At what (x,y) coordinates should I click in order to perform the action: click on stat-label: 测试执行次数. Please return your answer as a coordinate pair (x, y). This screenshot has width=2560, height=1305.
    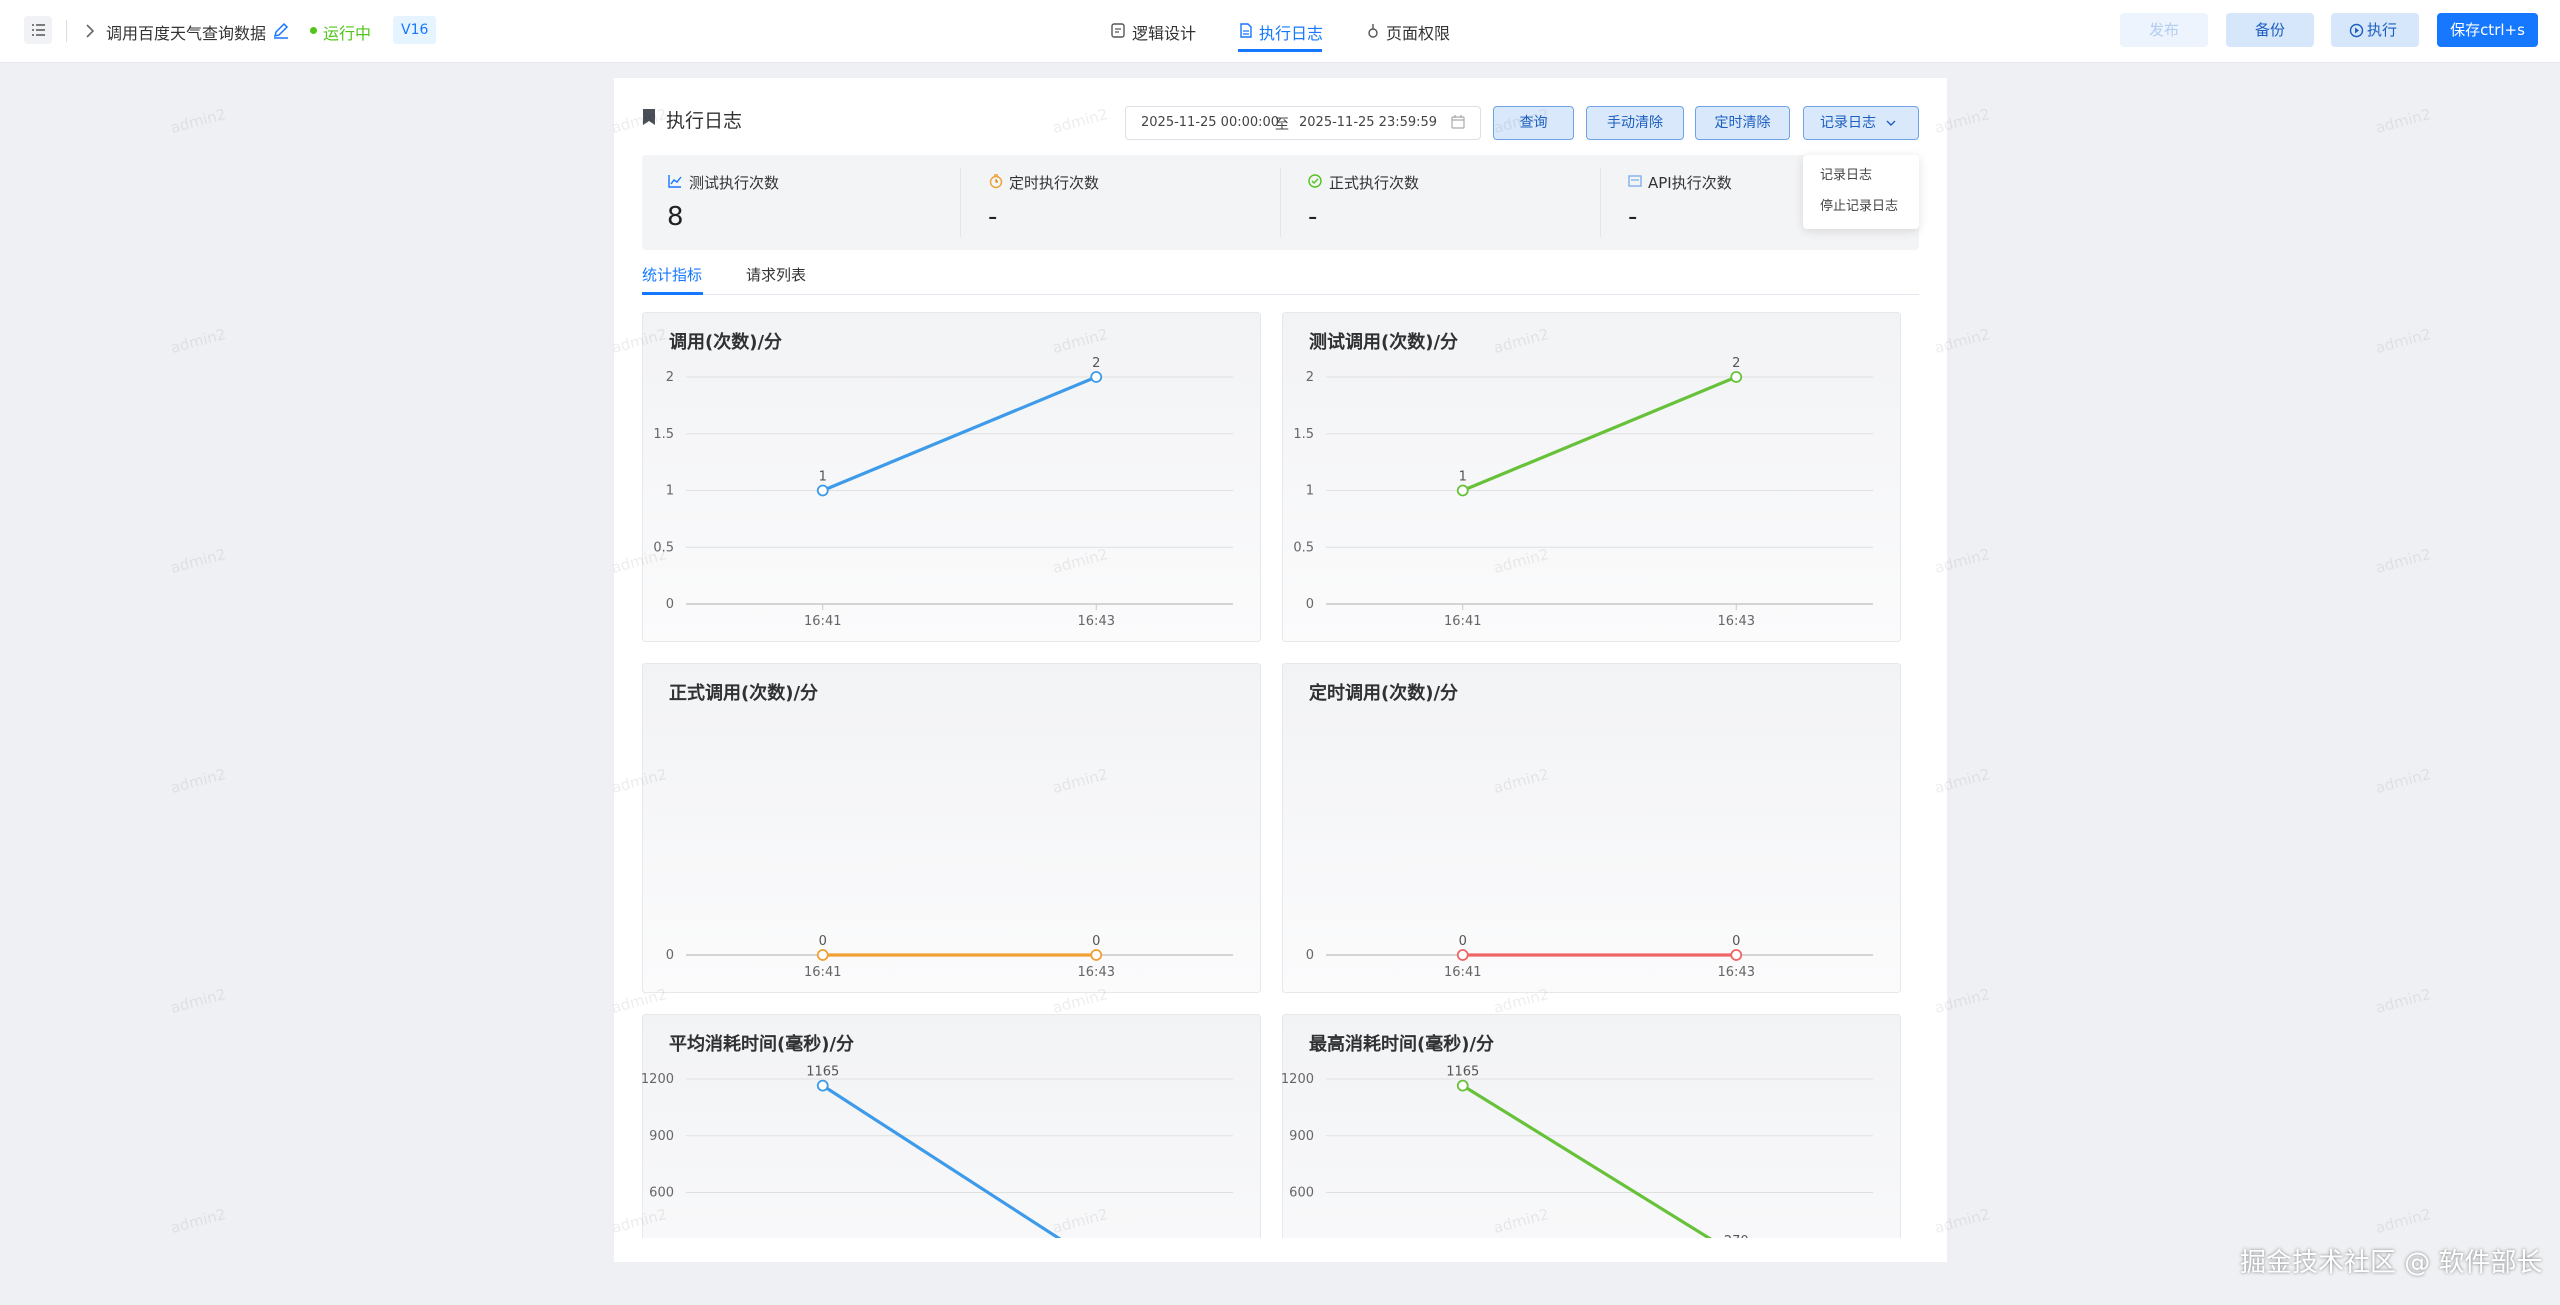
    Looking at the image, I should click on (734, 183).